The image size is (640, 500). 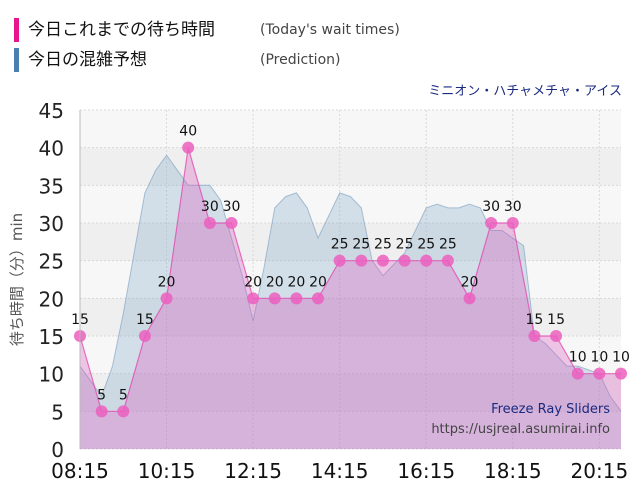 I want to click on annotation-url: https://usjreal.asumirai.info, so click(x=520, y=429).